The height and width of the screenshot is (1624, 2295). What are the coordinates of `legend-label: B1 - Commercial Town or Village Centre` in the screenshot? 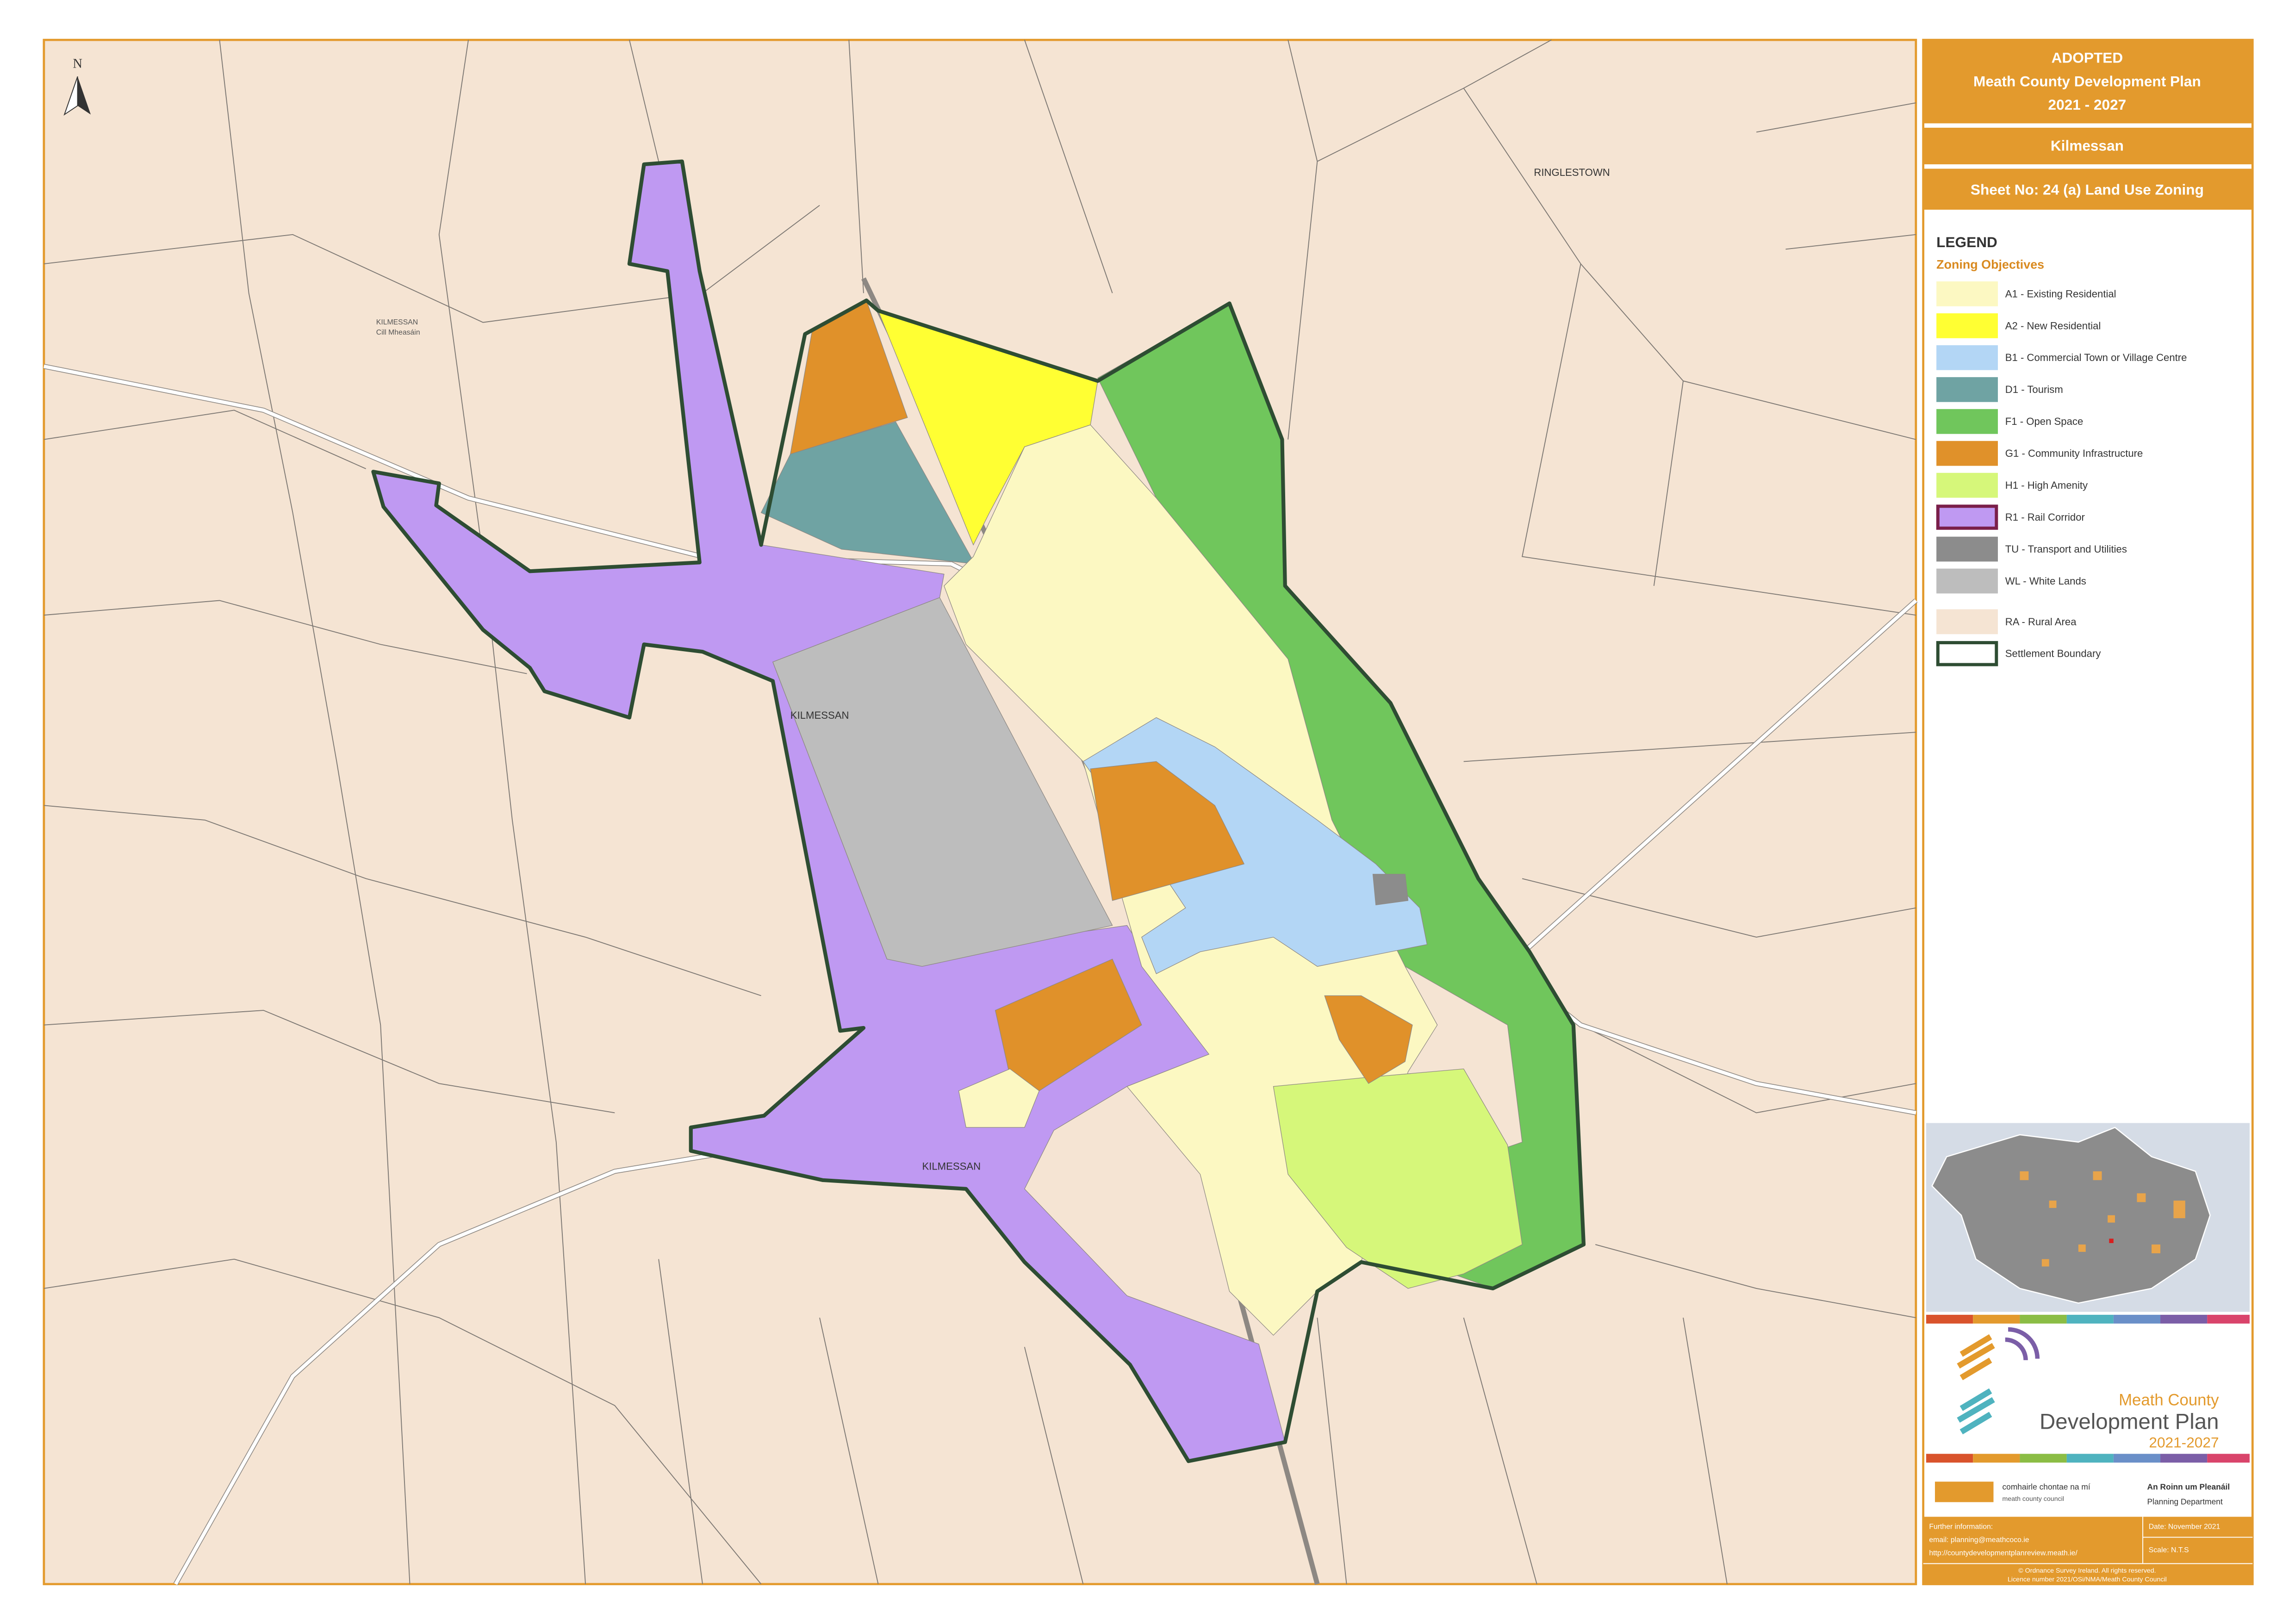 It's located at (2096, 357).